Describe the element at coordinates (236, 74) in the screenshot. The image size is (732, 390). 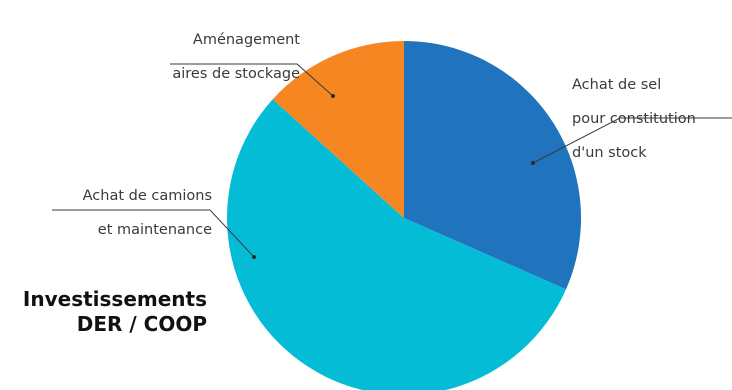
I see `slice-label-line: aires de stockage` at that location.